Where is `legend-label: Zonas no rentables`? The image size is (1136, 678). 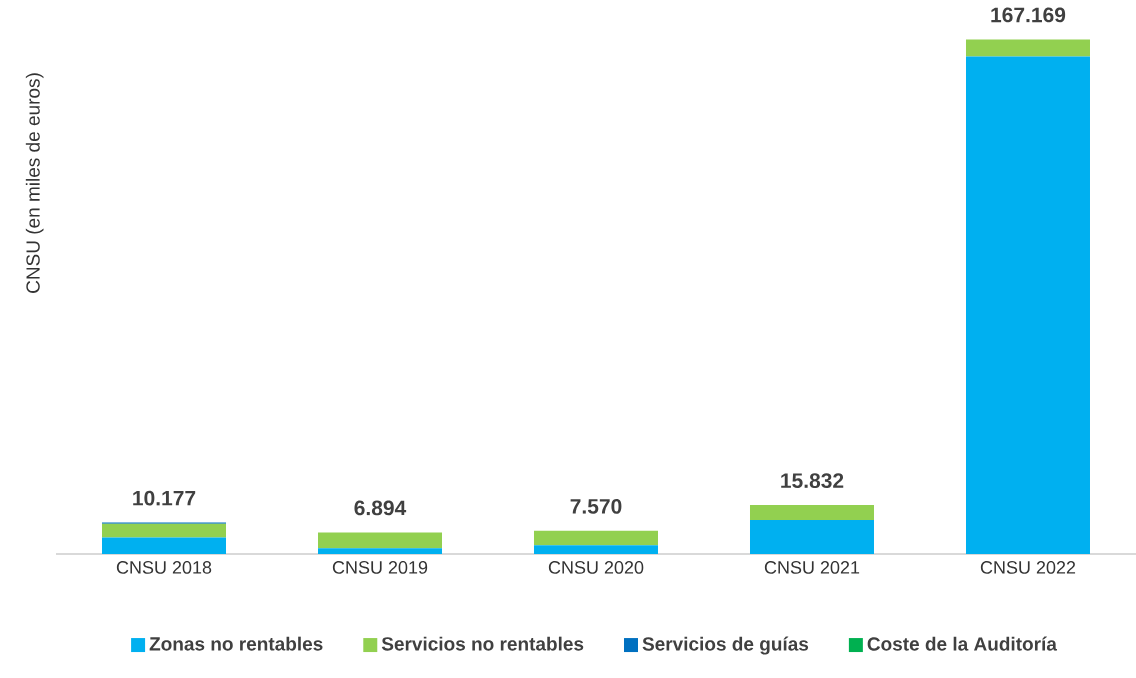 legend-label: Zonas no rentables is located at coordinates (236, 643).